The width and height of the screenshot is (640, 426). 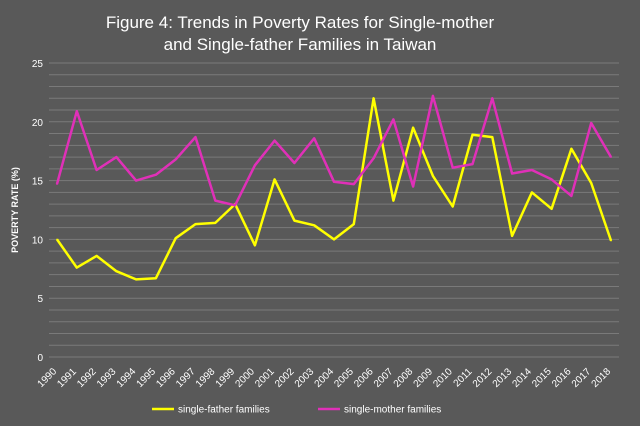 I want to click on x-tick-label: 2004, so click(x=325, y=378).